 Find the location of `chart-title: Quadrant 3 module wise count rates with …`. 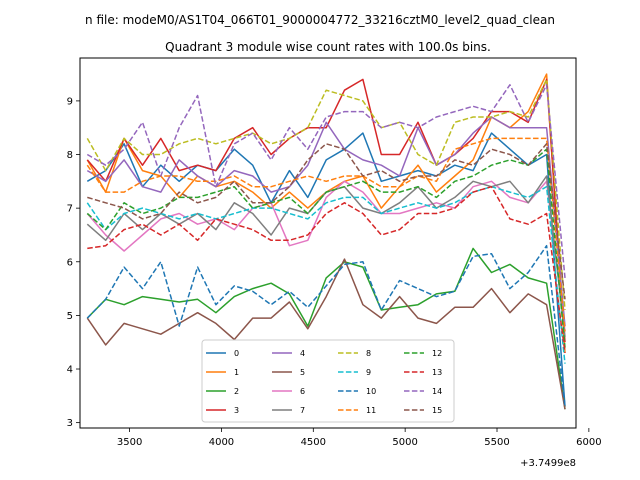

chart-title: Quadrant 3 module wise count rates with … is located at coordinates (328, 47).